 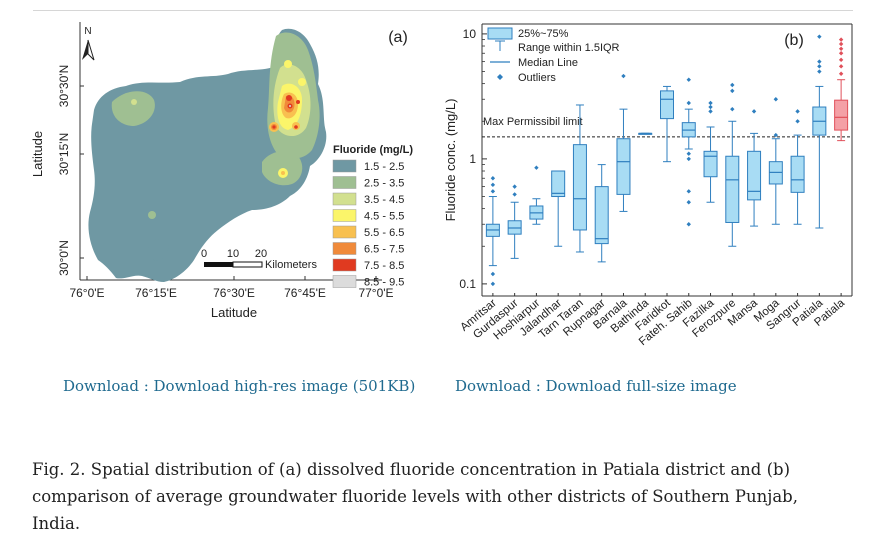 What do you see at coordinates (450, 160) in the screenshot?
I see `boxplot-y-axis-label: Fluoride conc. (mg/L)` at bounding box center [450, 160].